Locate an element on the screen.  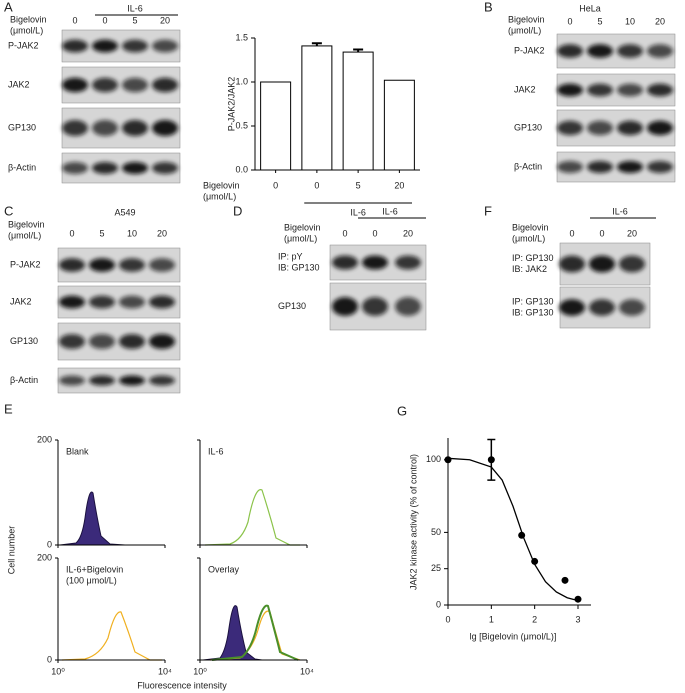
x-tick-label: 2 is located at coordinates (534, 619).